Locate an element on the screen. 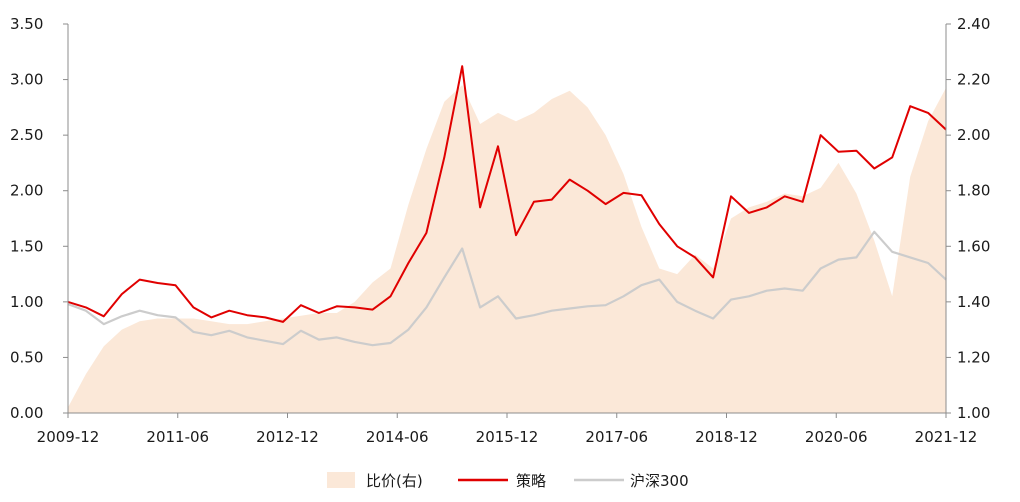  y-left-tick-label: 1.00 is located at coordinates (26, 302).